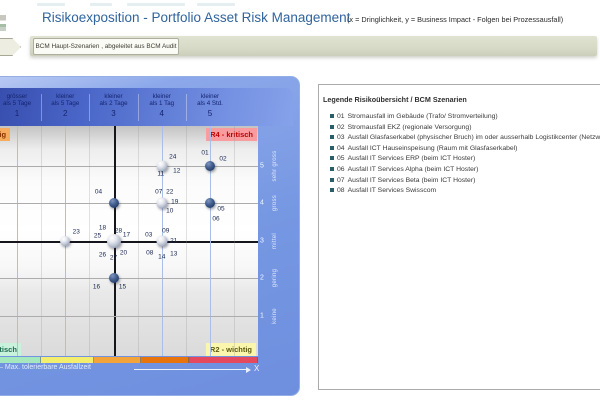 This screenshot has height=400, width=600. I want to click on zone-label-r4: R4 - kritisch, so click(231, 134).